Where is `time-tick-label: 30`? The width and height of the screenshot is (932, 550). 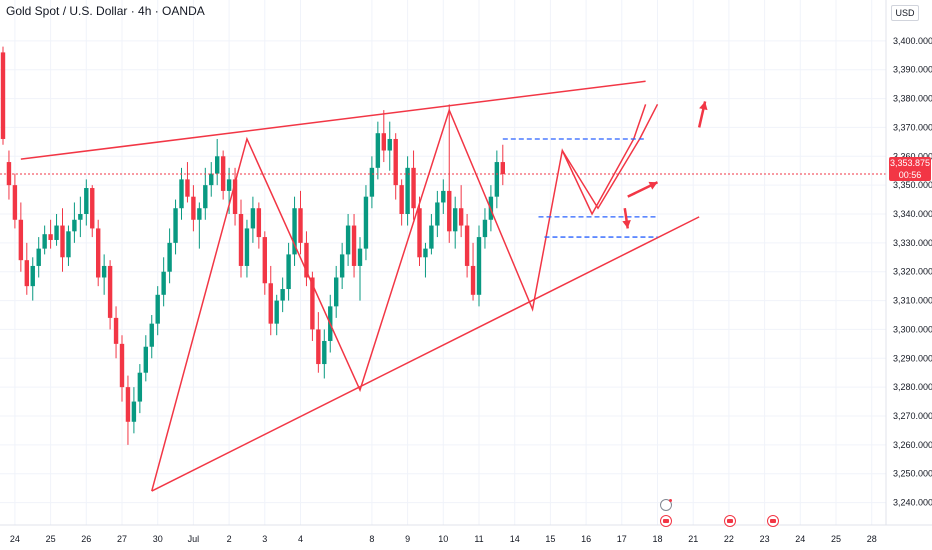
time-tick-label: 30 is located at coordinates (158, 539).